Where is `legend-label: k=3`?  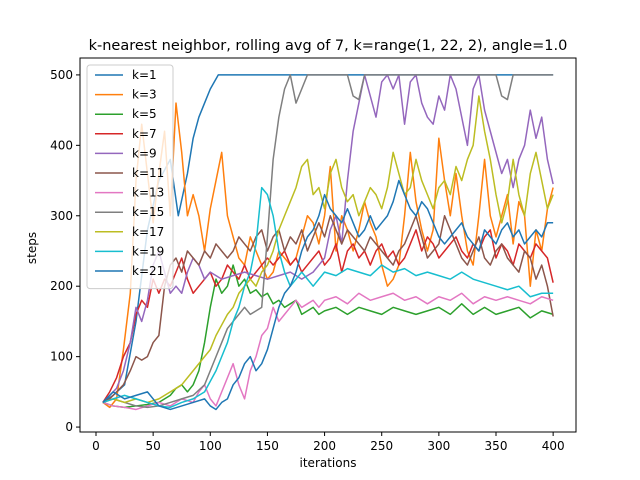 legend-label: k=3 is located at coordinates (144, 95).